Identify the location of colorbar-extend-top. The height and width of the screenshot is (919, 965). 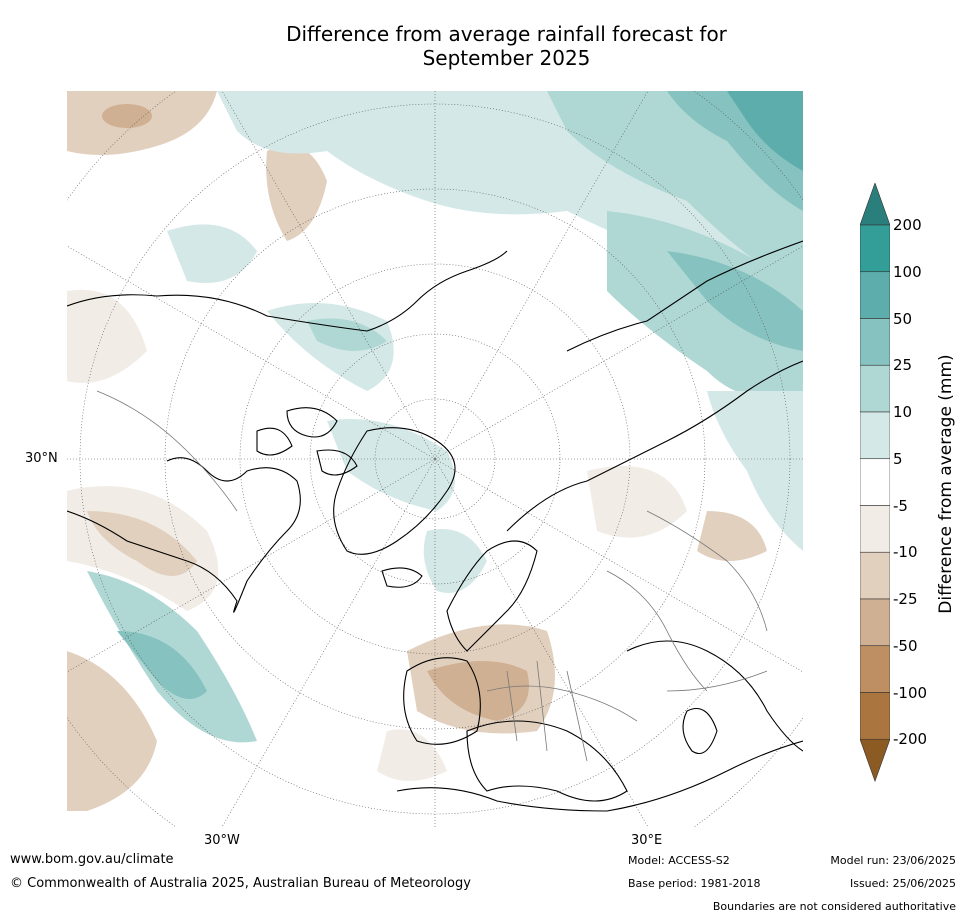
(875, 204).